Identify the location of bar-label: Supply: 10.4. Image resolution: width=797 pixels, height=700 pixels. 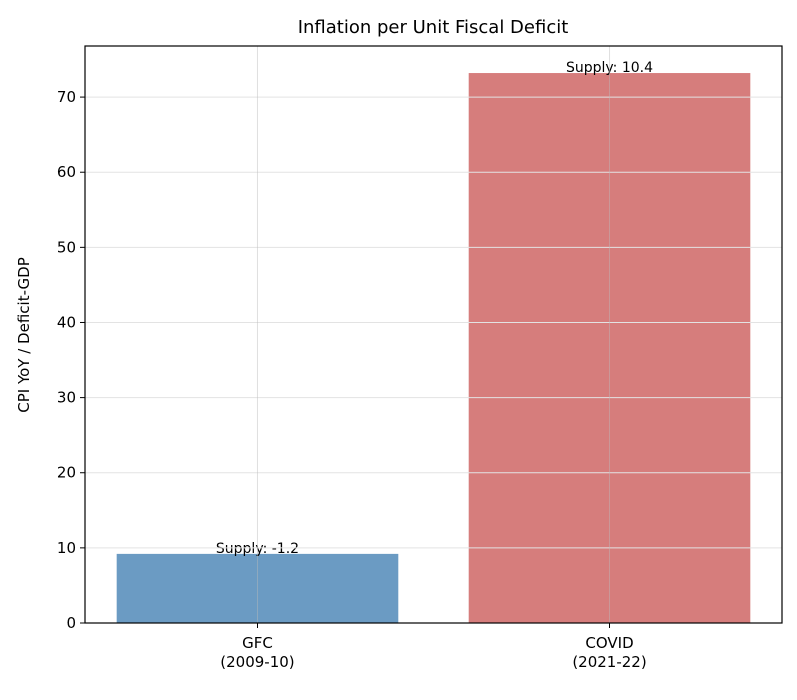
(609, 68).